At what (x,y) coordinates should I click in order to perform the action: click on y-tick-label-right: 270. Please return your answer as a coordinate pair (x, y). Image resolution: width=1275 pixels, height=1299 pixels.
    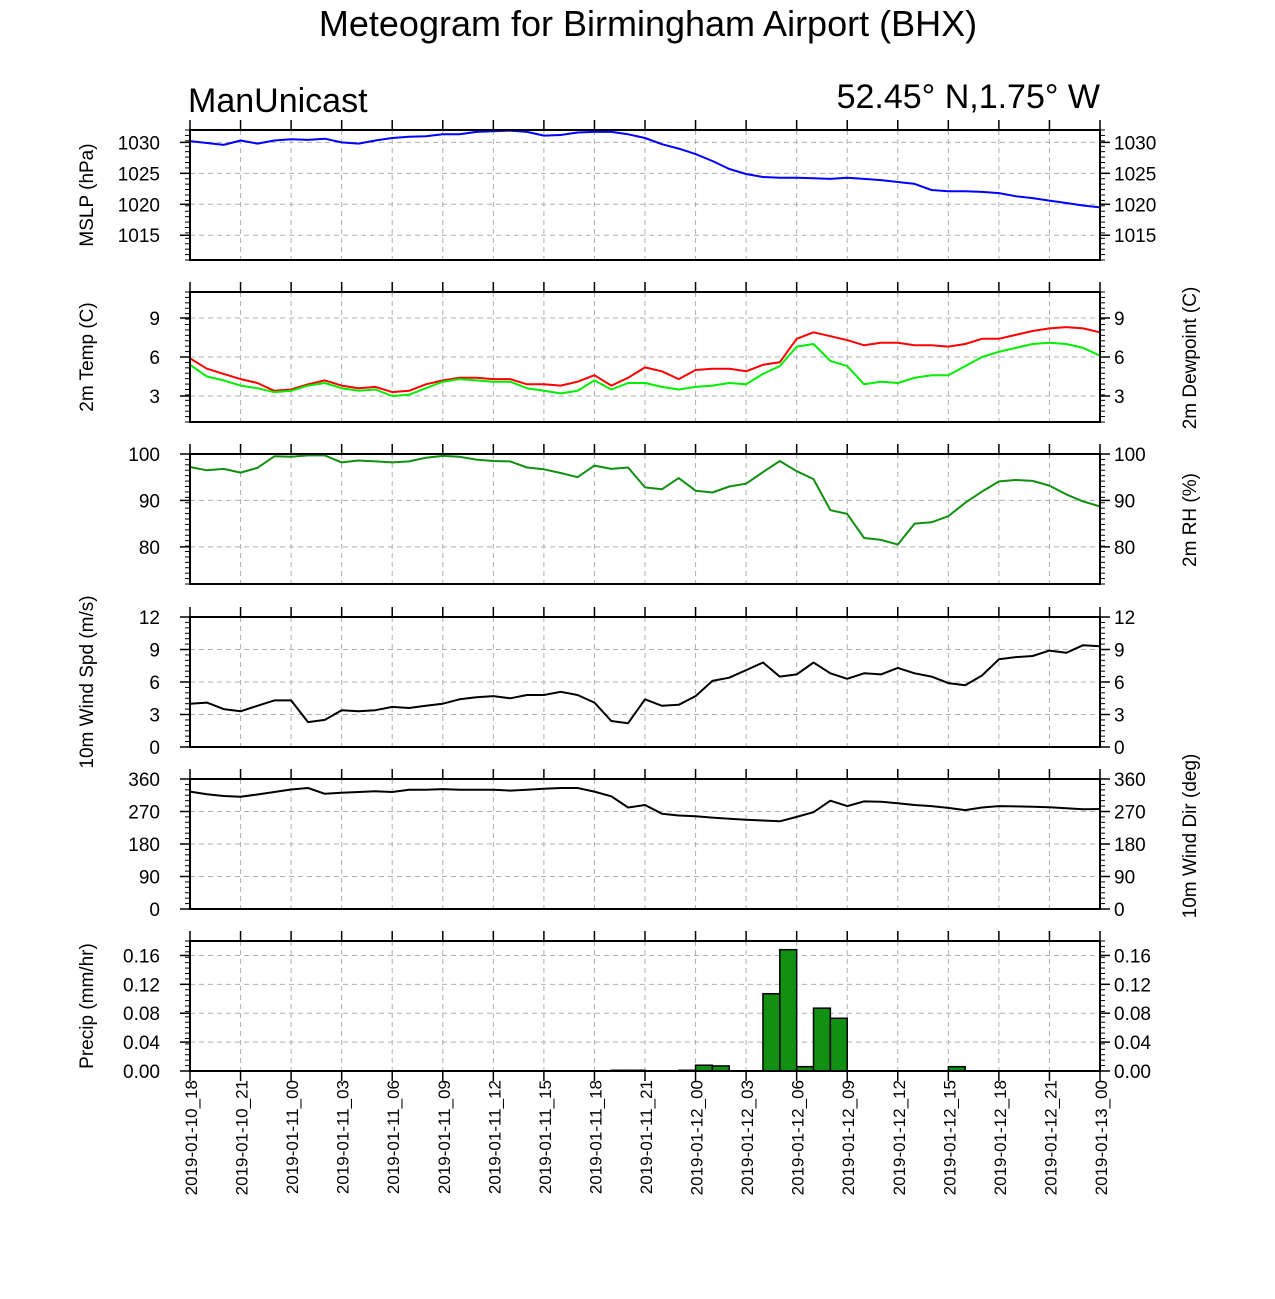
    Looking at the image, I should click on (1130, 813).